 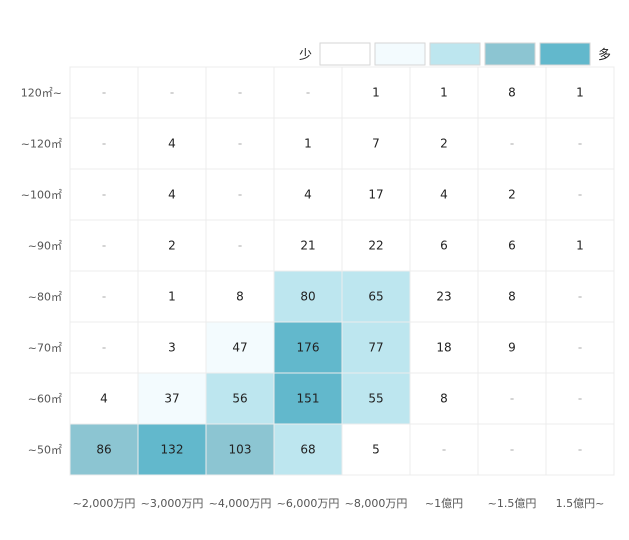 What do you see at coordinates (45, 348) in the screenshot?
I see `y-tick-label: ~70㎡` at bounding box center [45, 348].